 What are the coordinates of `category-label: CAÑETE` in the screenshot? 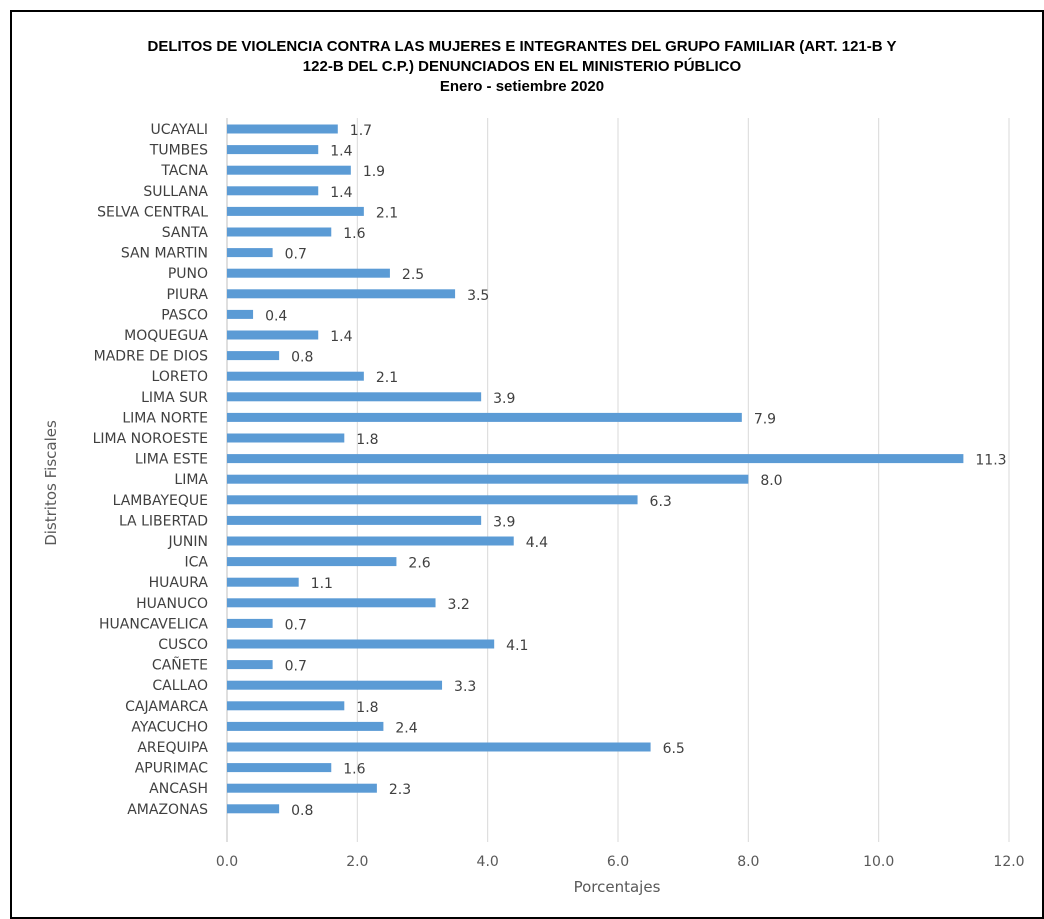 It's located at (180, 665).